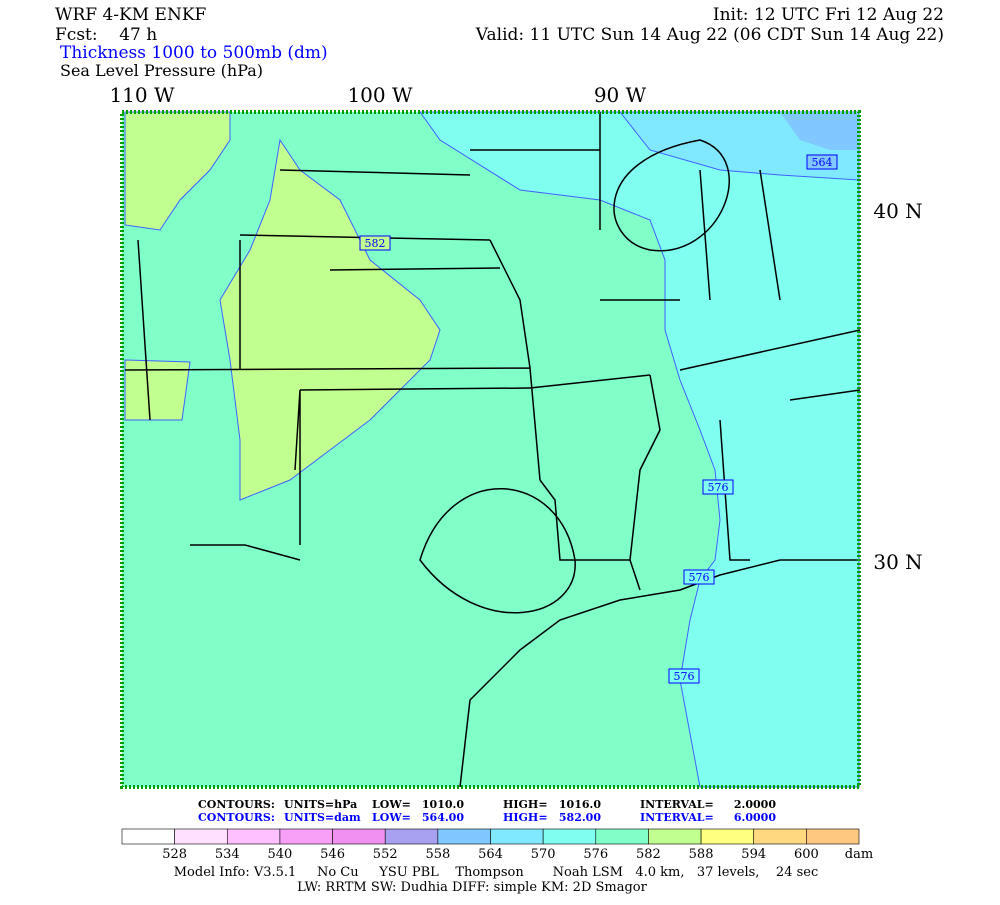  Describe the element at coordinates (385, 854) in the screenshot. I see `colorbar-label: 552` at that location.